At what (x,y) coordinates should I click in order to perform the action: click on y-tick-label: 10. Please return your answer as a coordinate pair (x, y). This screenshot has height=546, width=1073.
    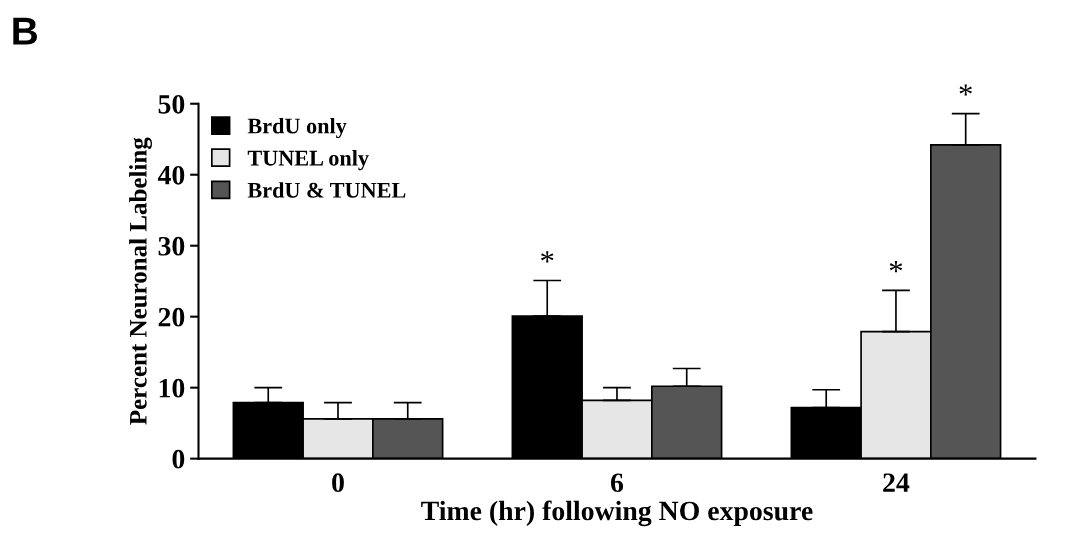
    Looking at the image, I should click on (172, 388).